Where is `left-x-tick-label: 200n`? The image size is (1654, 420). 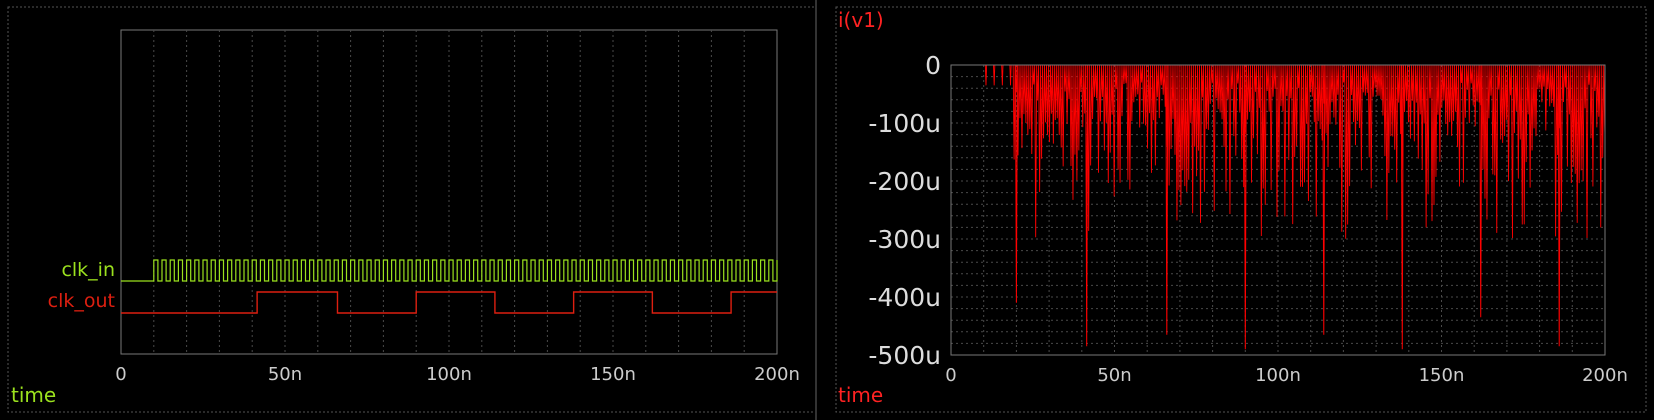
left-x-tick-label: 200n is located at coordinates (777, 374).